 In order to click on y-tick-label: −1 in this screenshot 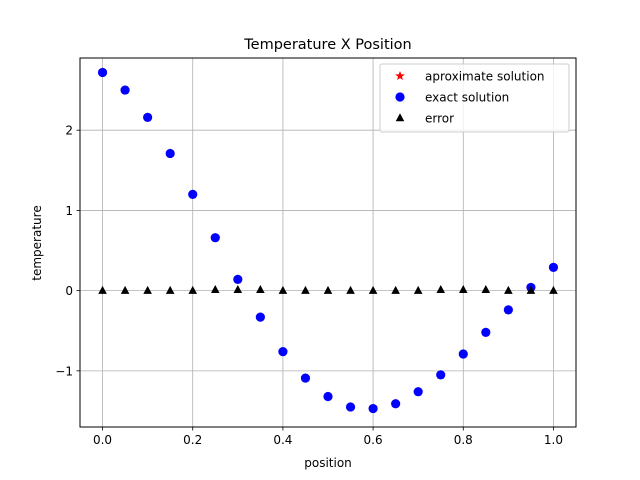, I will do `click(64, 371)`.